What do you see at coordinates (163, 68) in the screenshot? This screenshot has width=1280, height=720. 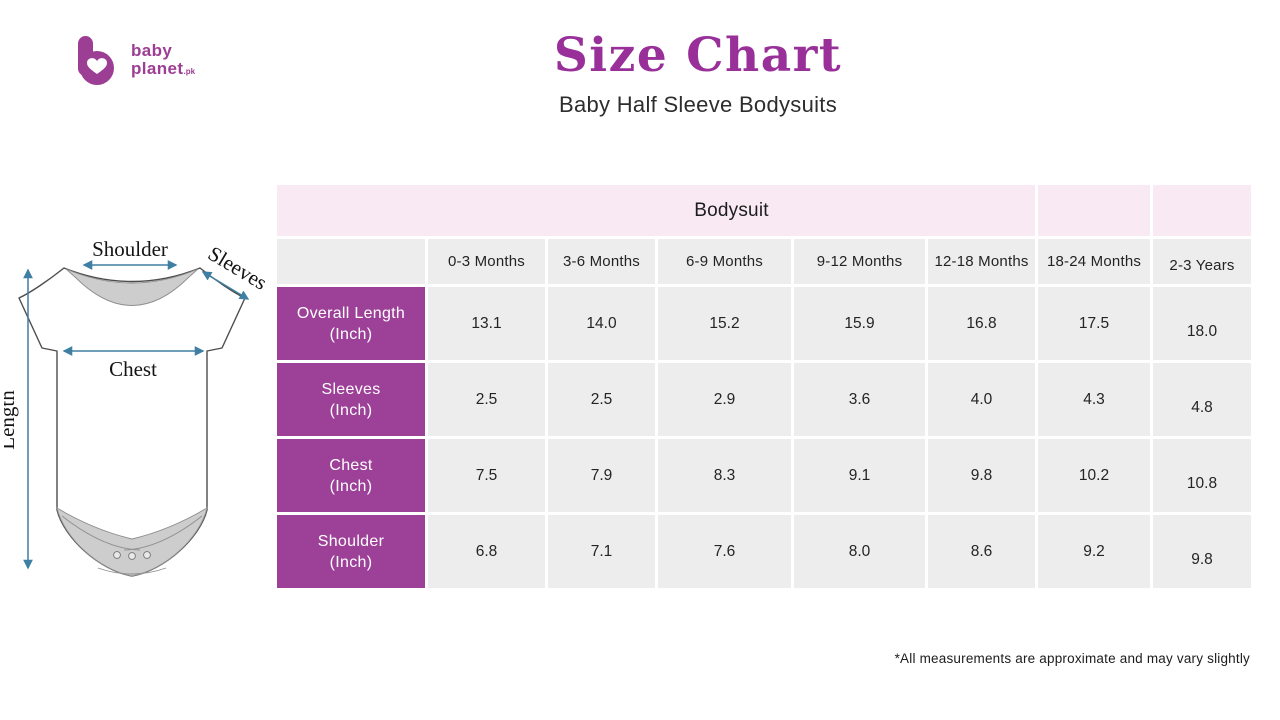 I see `brand-line2: planet.pk` at bounding box center [163, 68].